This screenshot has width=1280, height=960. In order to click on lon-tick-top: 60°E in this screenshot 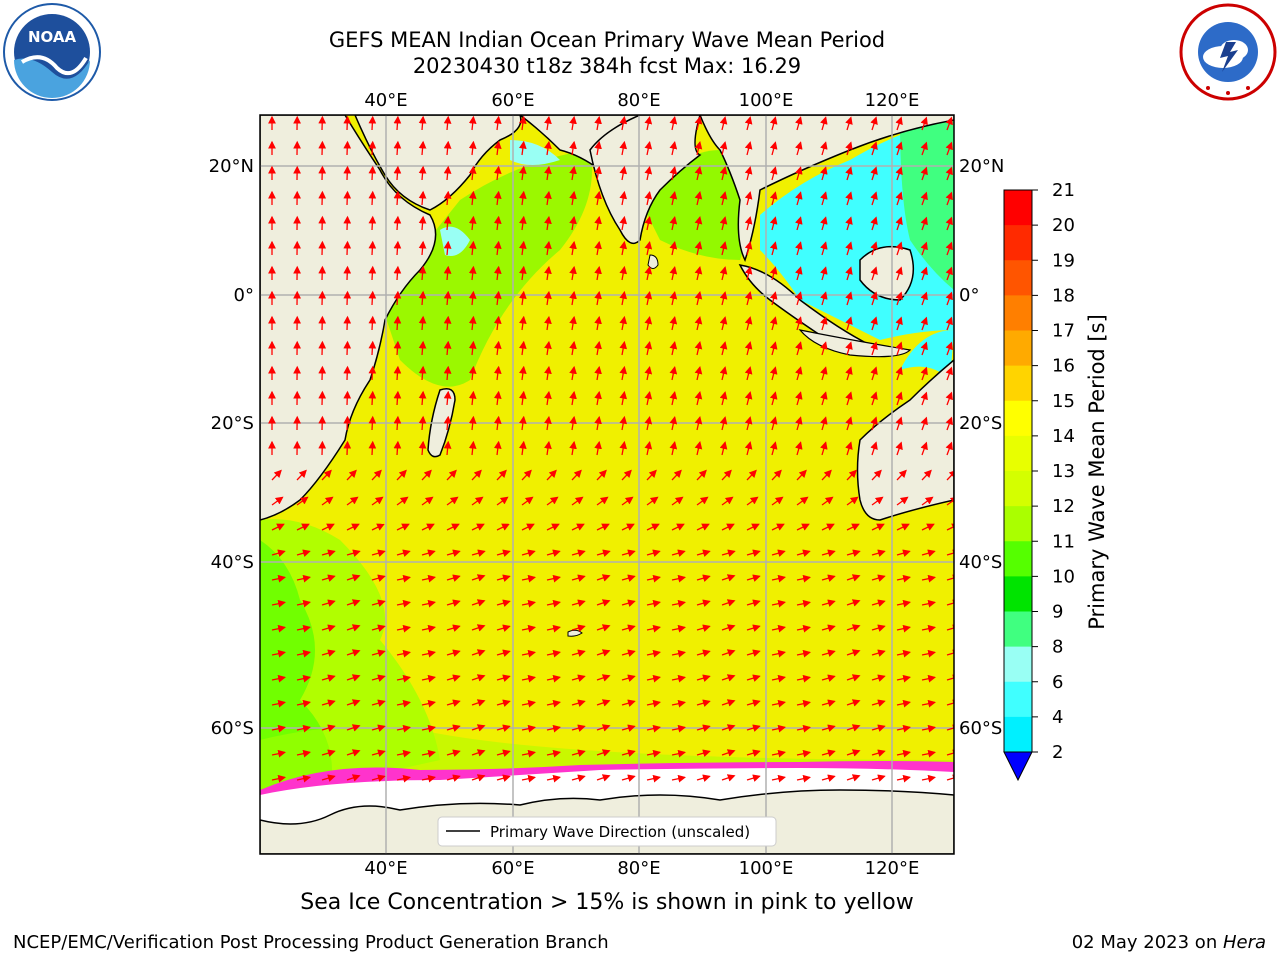, I will do `click(512, 100)`.